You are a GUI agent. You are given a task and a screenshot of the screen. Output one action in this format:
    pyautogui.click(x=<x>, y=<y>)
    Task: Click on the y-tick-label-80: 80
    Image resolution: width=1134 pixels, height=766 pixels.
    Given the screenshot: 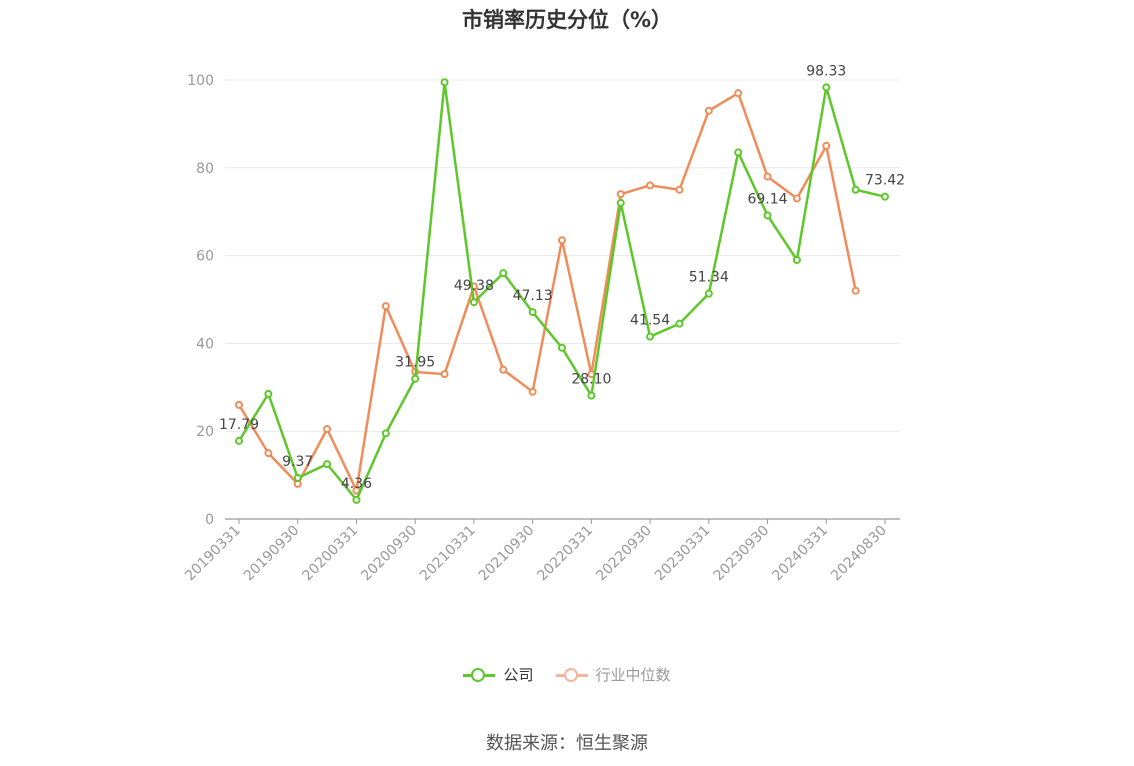 What is the action you would take?
    pyautogui.click(x=205, y=169)
    